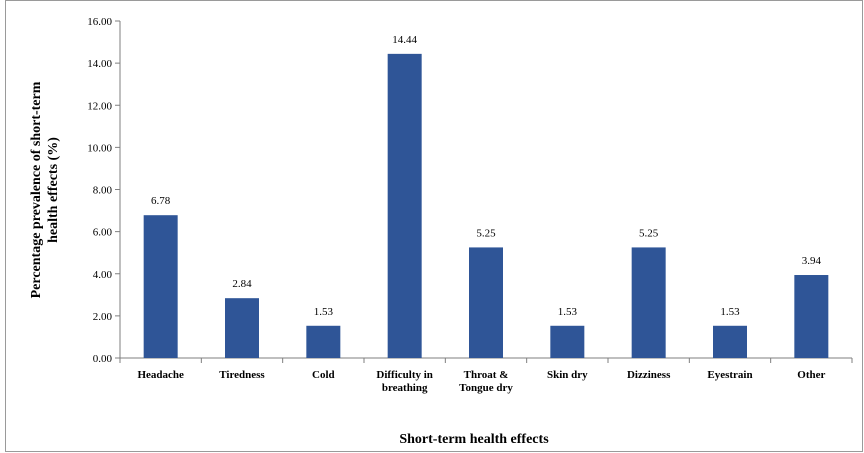 The height and width of the screenshot is (453, 864). I want to click on y-tick-label: 4.00, so click(103, 275).